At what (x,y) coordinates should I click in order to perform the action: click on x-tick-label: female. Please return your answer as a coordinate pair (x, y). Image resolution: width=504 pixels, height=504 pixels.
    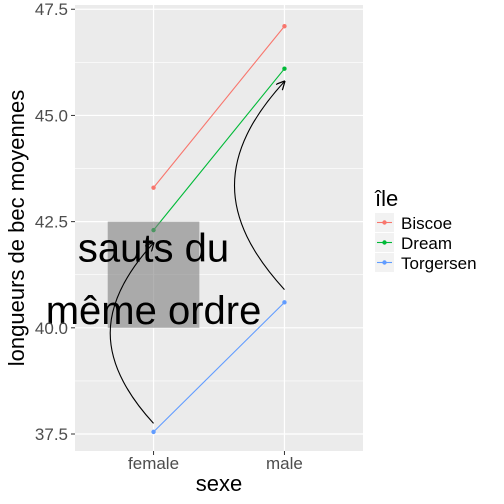
    Looking at the image, I should click on (153, 463).